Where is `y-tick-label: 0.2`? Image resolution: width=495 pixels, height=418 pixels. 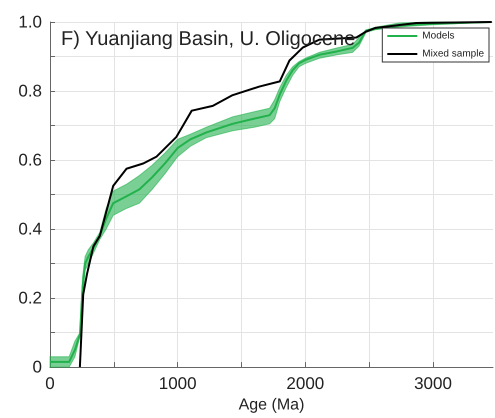
y-tick-label: 0.2 is located at coordinates (30, 298).